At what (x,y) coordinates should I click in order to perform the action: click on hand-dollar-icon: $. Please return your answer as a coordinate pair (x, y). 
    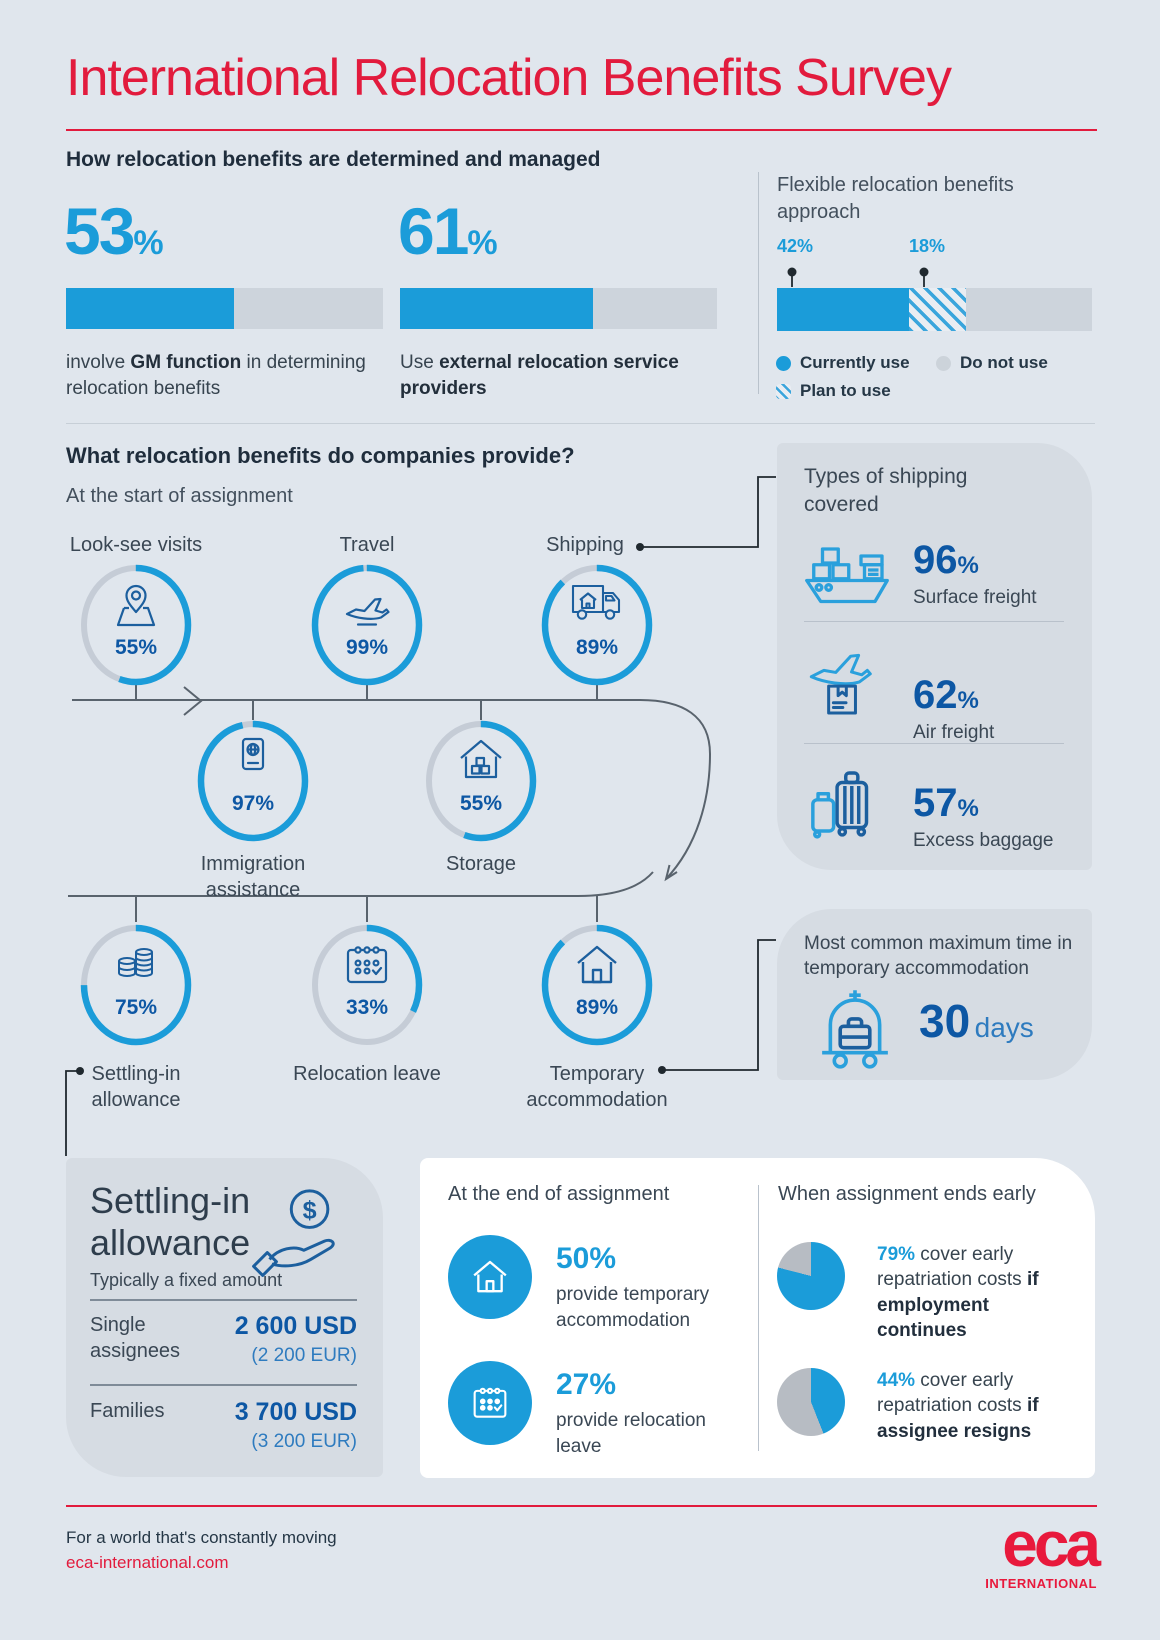
    Looking at the image, I should click on (297, 1232).